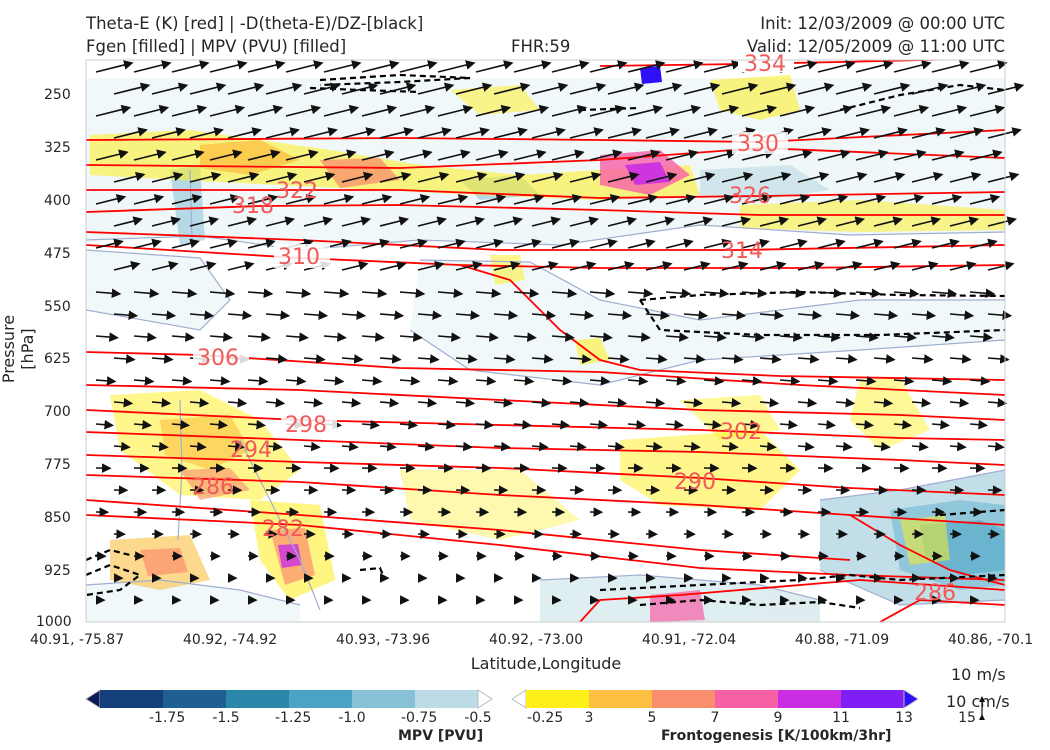 The image size is (1050, 750). What do you see at coordinates (882, 23) in the screenshot?
I see `init-label: Init: 12/03/2009 @ 00:00 UTC` at bounding box center [882, 23].